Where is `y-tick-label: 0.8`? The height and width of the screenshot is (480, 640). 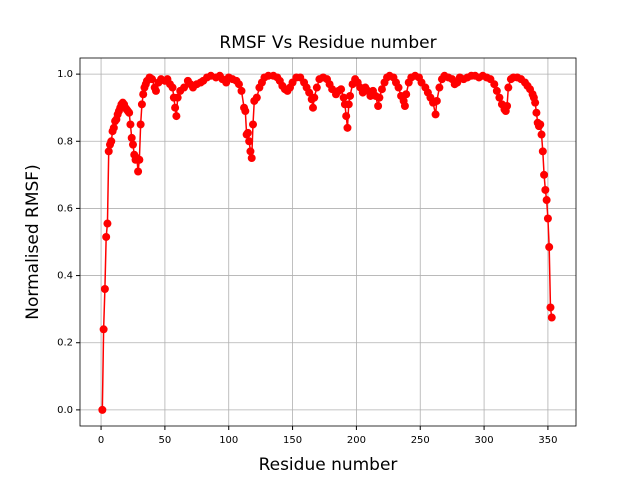
y-tick-label: 0.8 is located at coordinates (65, 141).